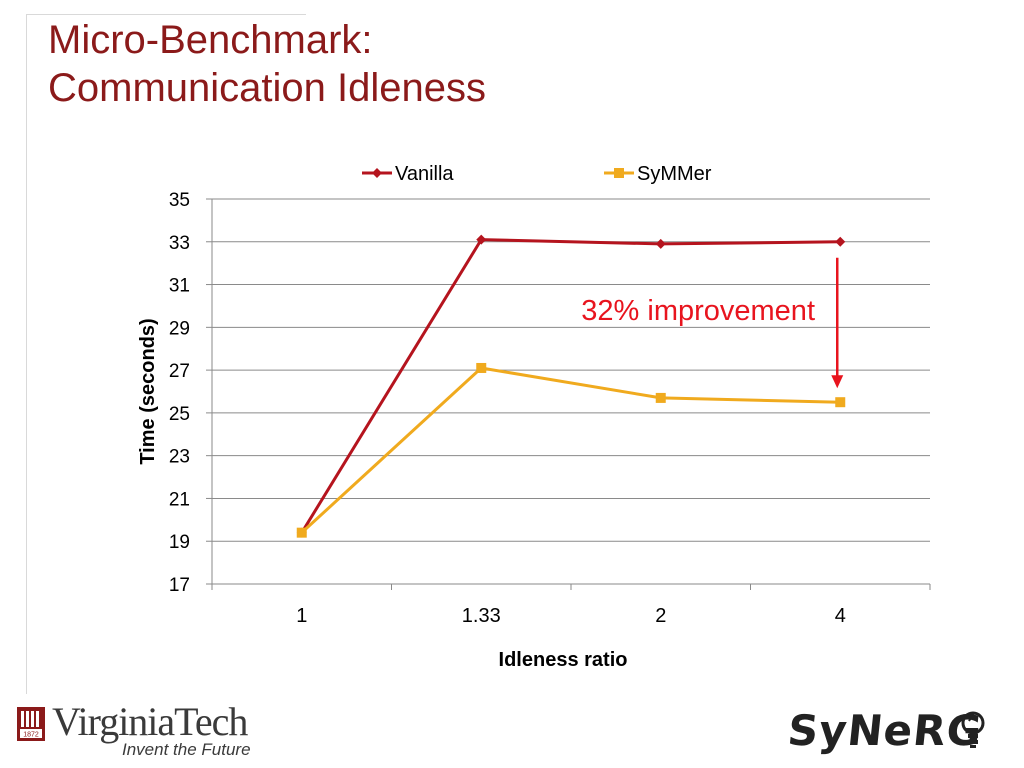 The image size is (1024, 768). I want to click on y-tick-label: 21, so click(179, 499).